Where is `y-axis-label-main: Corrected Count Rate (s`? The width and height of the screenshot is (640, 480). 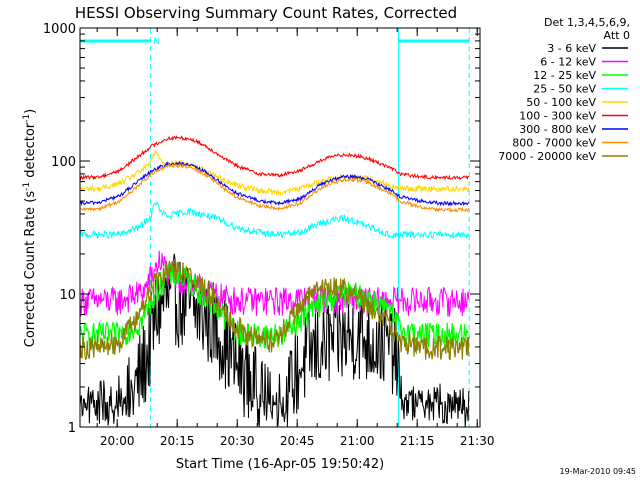 y-axis-label-main: Corrected Count Rate (s is located at coordinates (30, 269).